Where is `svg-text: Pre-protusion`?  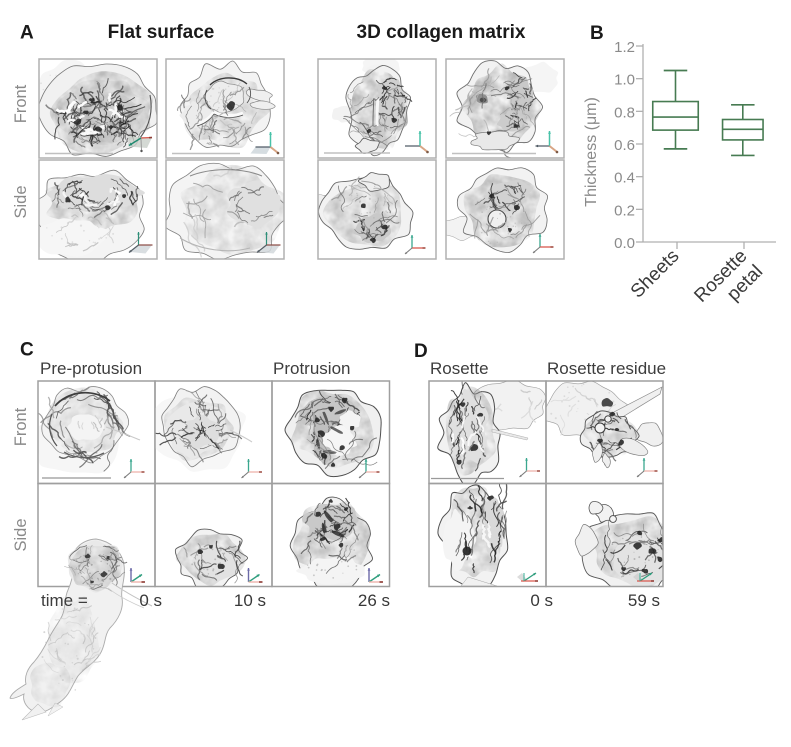
svg-text: Pre-protusion is located at coordinates (91, 368).